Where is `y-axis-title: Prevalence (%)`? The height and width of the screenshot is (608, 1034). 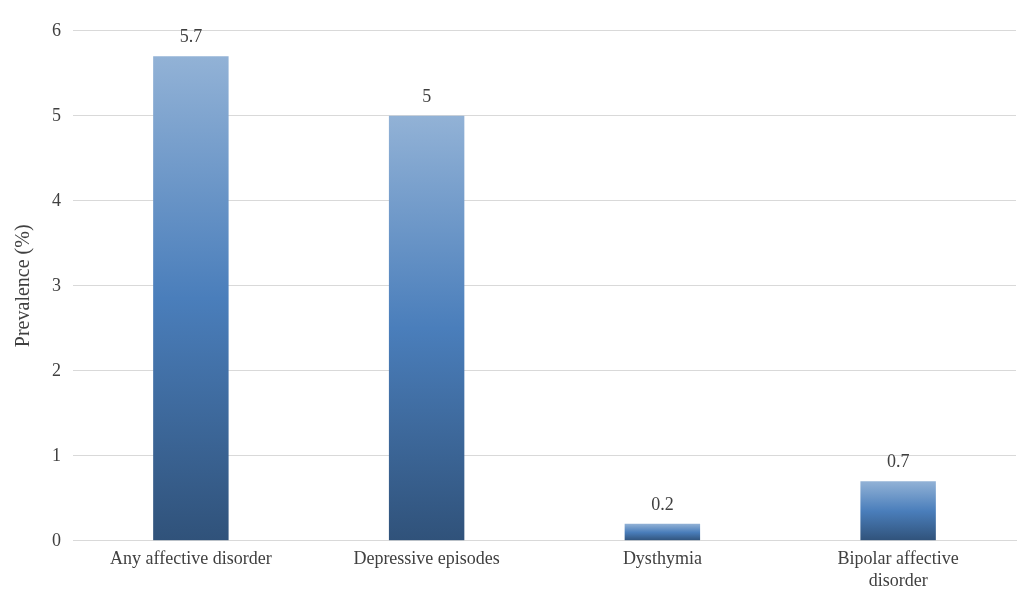
y-axis-title: Prevalence (%) is located at coordinates (23, 286).